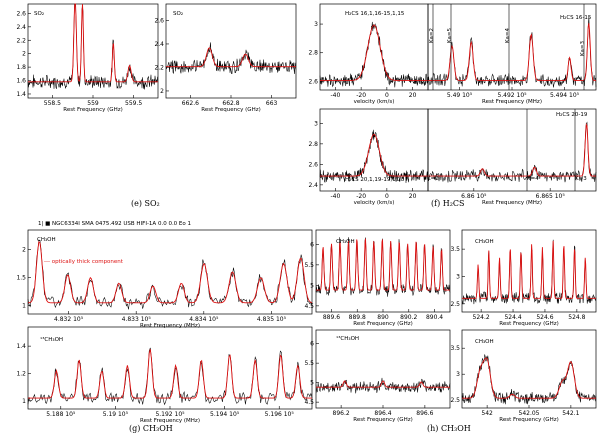  I want to click on x-tick-label: 6.865 10⁵, so click(551, 196).